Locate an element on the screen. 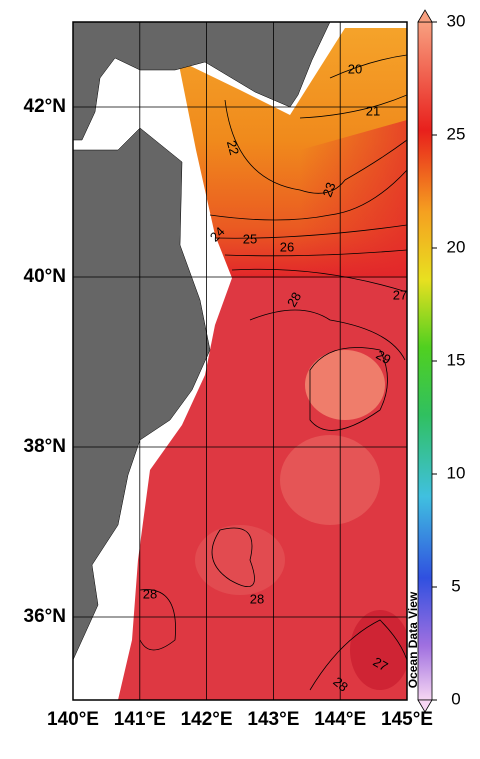  lon-label: 144°E is located at coordinates (340, 719).